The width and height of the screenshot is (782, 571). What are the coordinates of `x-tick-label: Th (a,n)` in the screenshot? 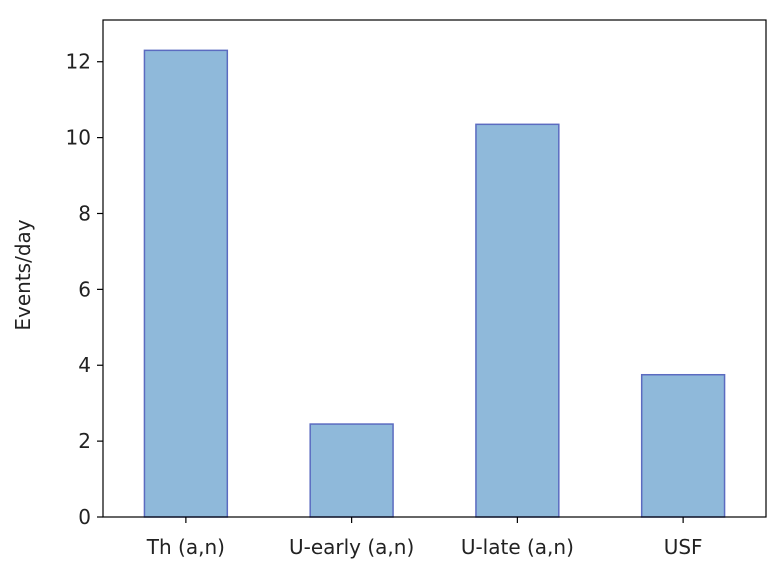 It's located at (185, 547).